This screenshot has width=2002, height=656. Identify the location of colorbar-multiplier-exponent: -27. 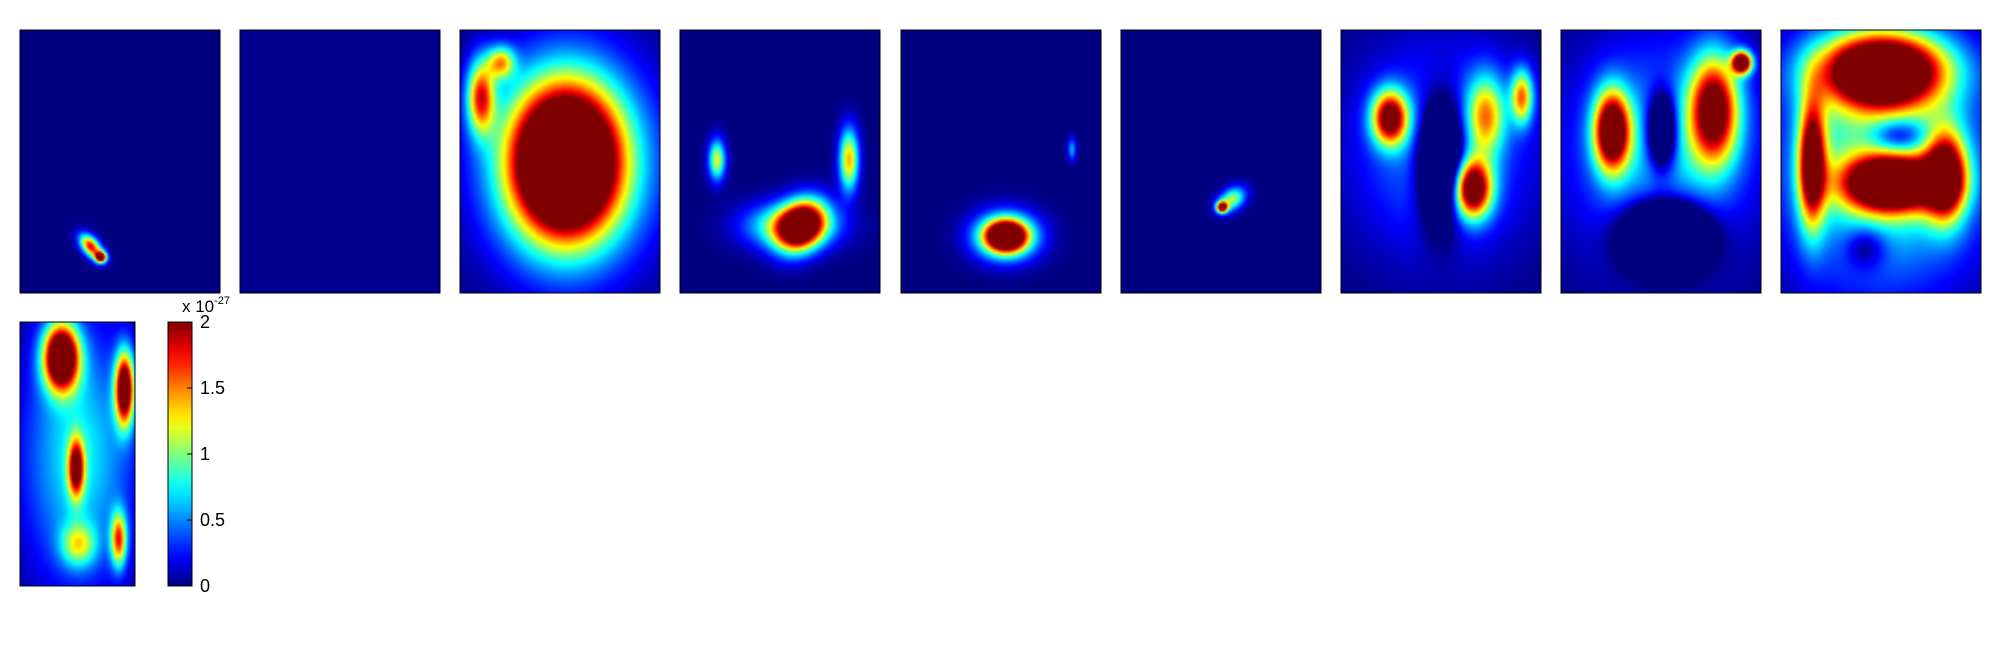
(222, 301).